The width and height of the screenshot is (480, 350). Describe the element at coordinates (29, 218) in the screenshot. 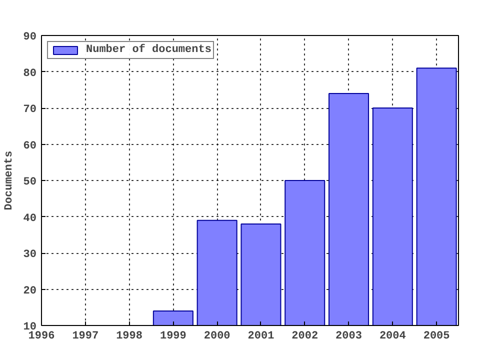

I see `y-tick-label: 40` at that location.